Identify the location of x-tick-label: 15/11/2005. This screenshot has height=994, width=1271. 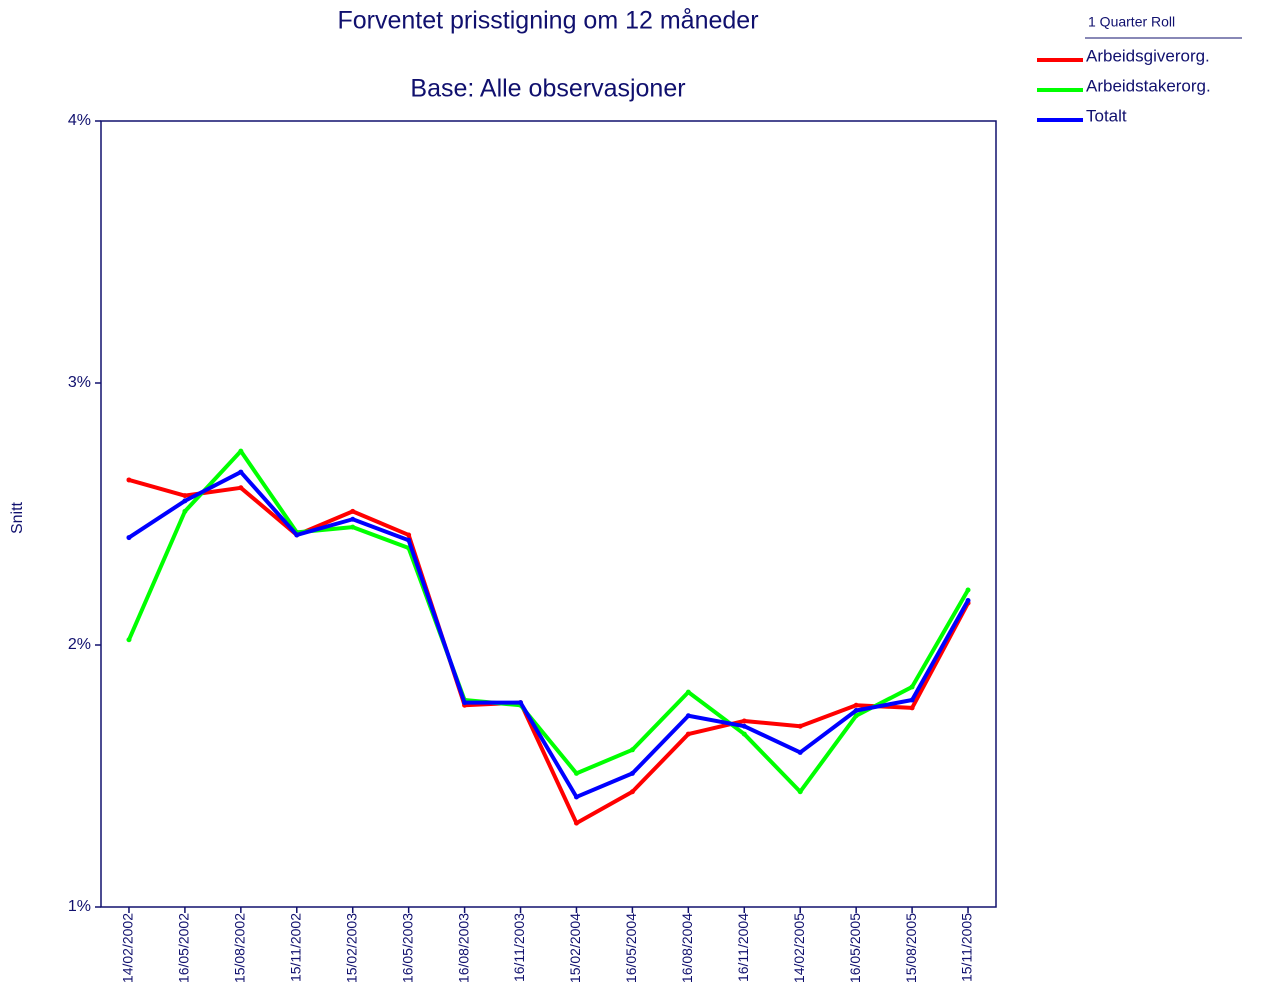
(967, 947).